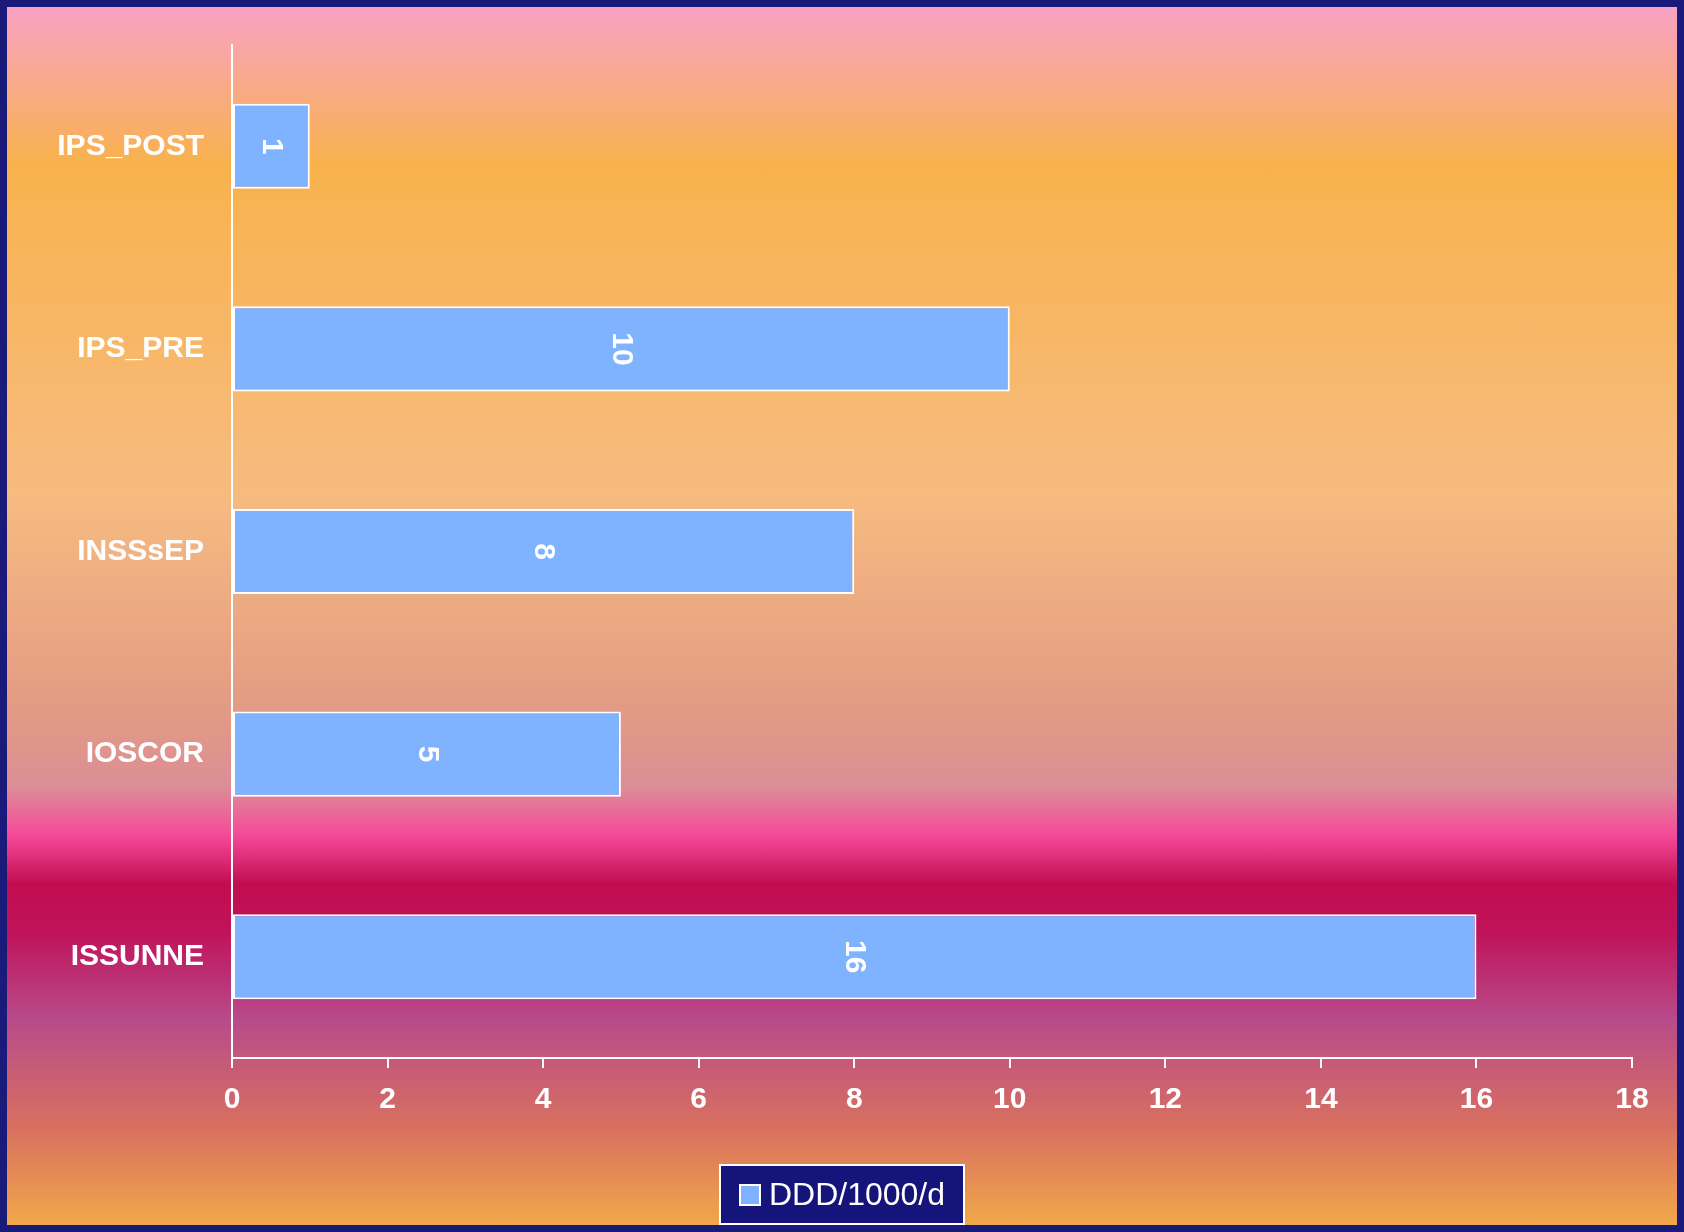  What do you see at coordinates (232, 1098) in the screenshot?
I see `x-tick-label: 0` at bounding box center [232, 1098].